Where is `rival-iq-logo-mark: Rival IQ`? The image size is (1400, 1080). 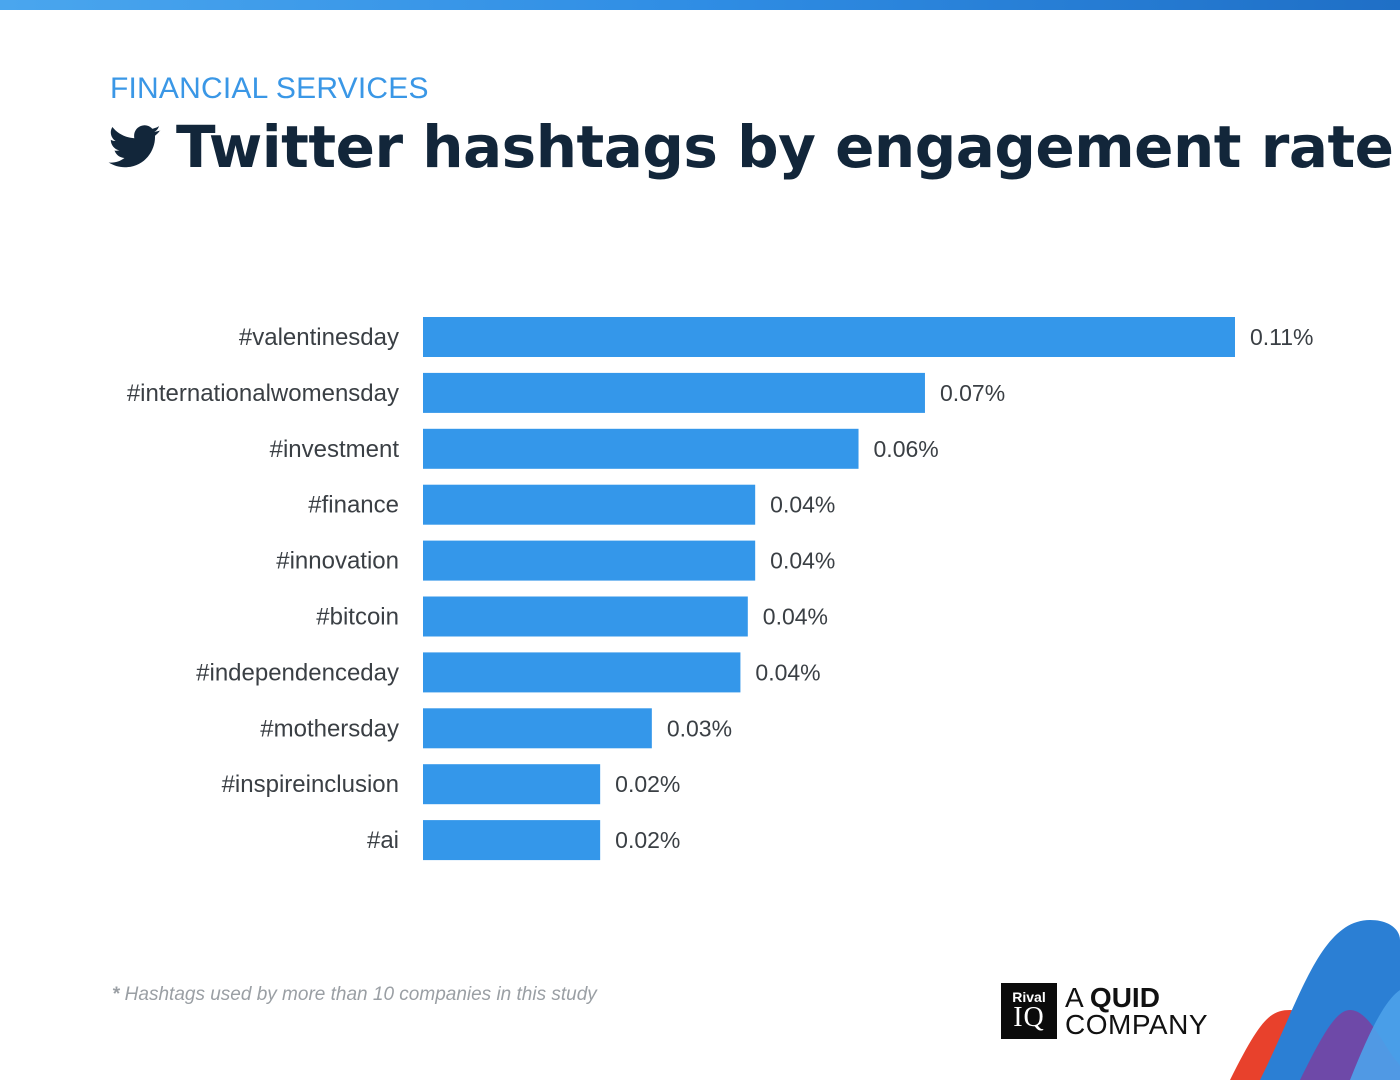 rival-iq-logo-mark: Rival IQ is located at coordinates (1029, 1011).